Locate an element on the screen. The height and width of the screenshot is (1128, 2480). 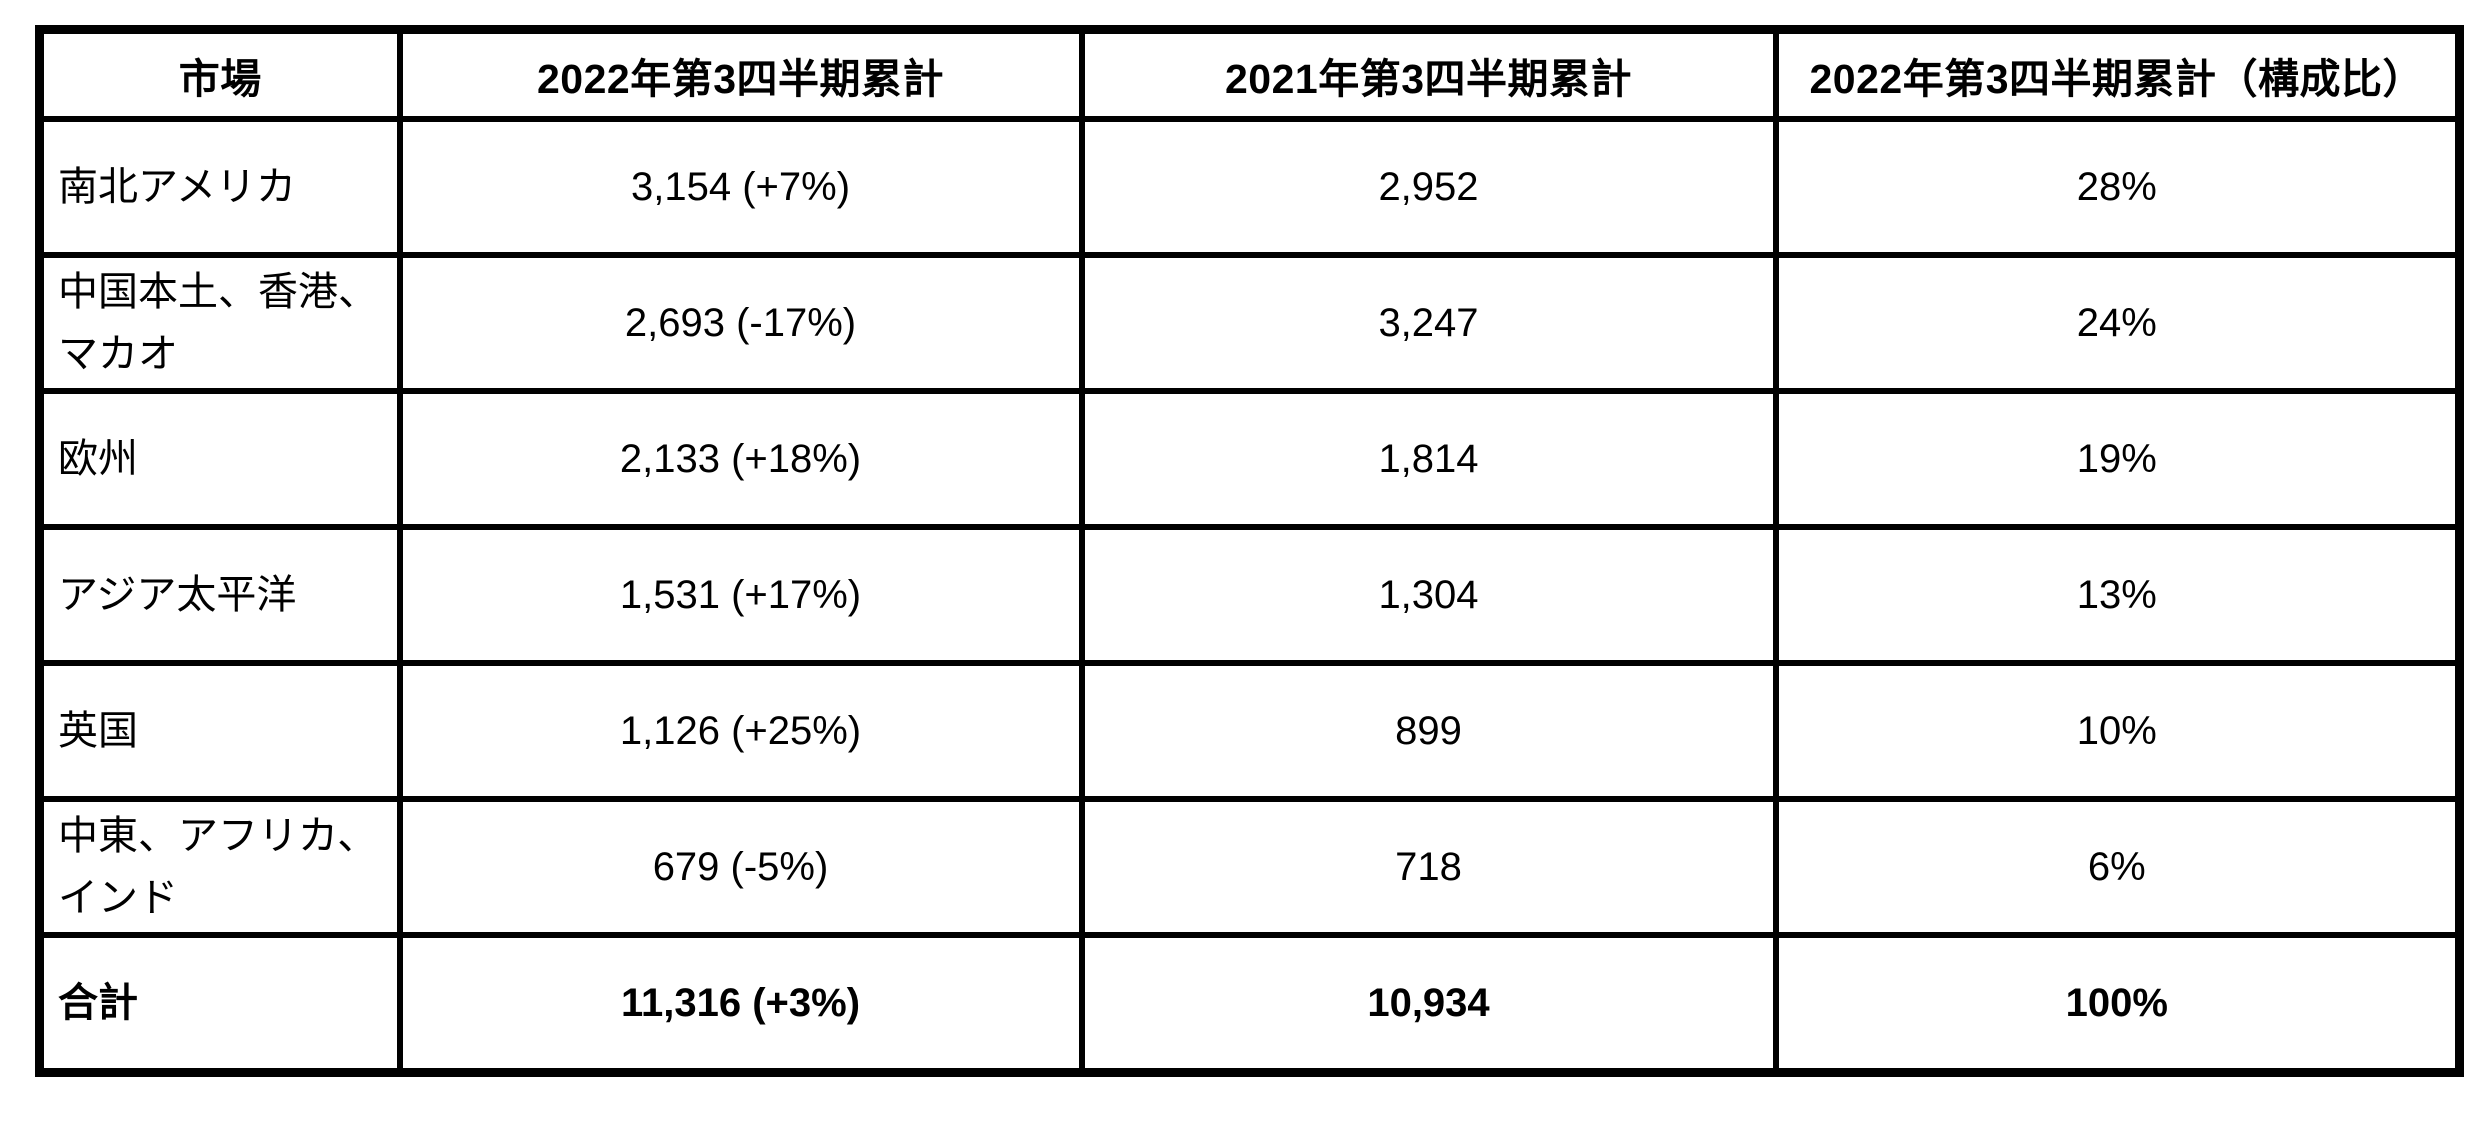
table-row: 欧州 2,133 (+18%) 1,814 19% is located at coordinates (1249, 459).